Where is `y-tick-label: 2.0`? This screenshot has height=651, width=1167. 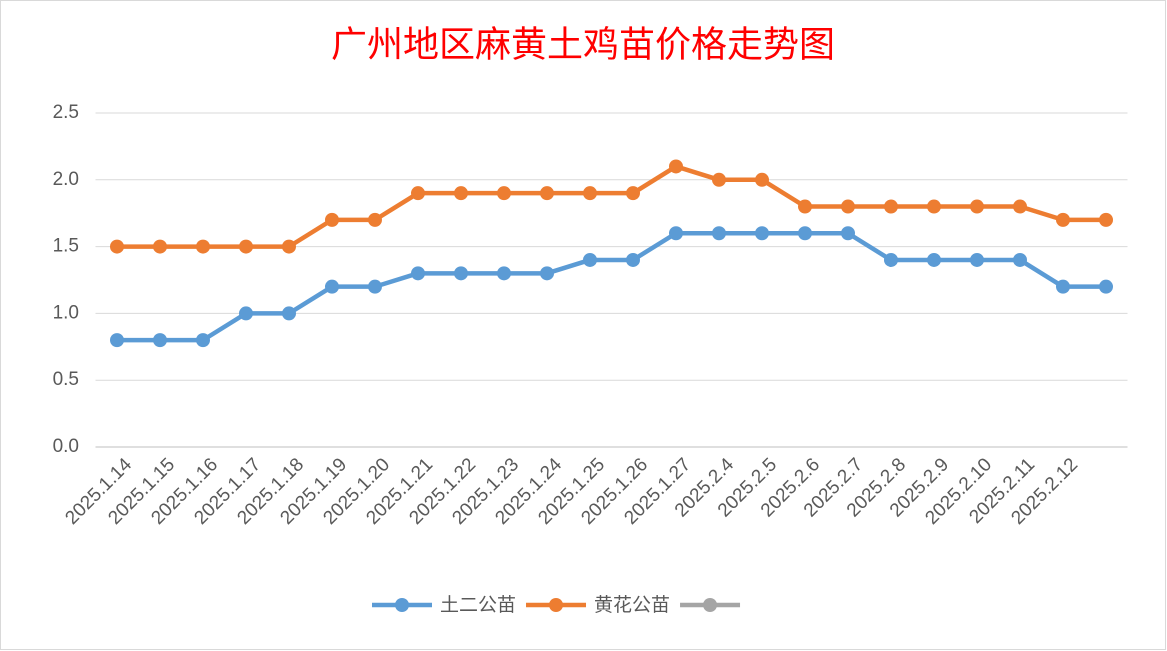
y-tick-label: 2.0 is located at coordinates (66, 179).